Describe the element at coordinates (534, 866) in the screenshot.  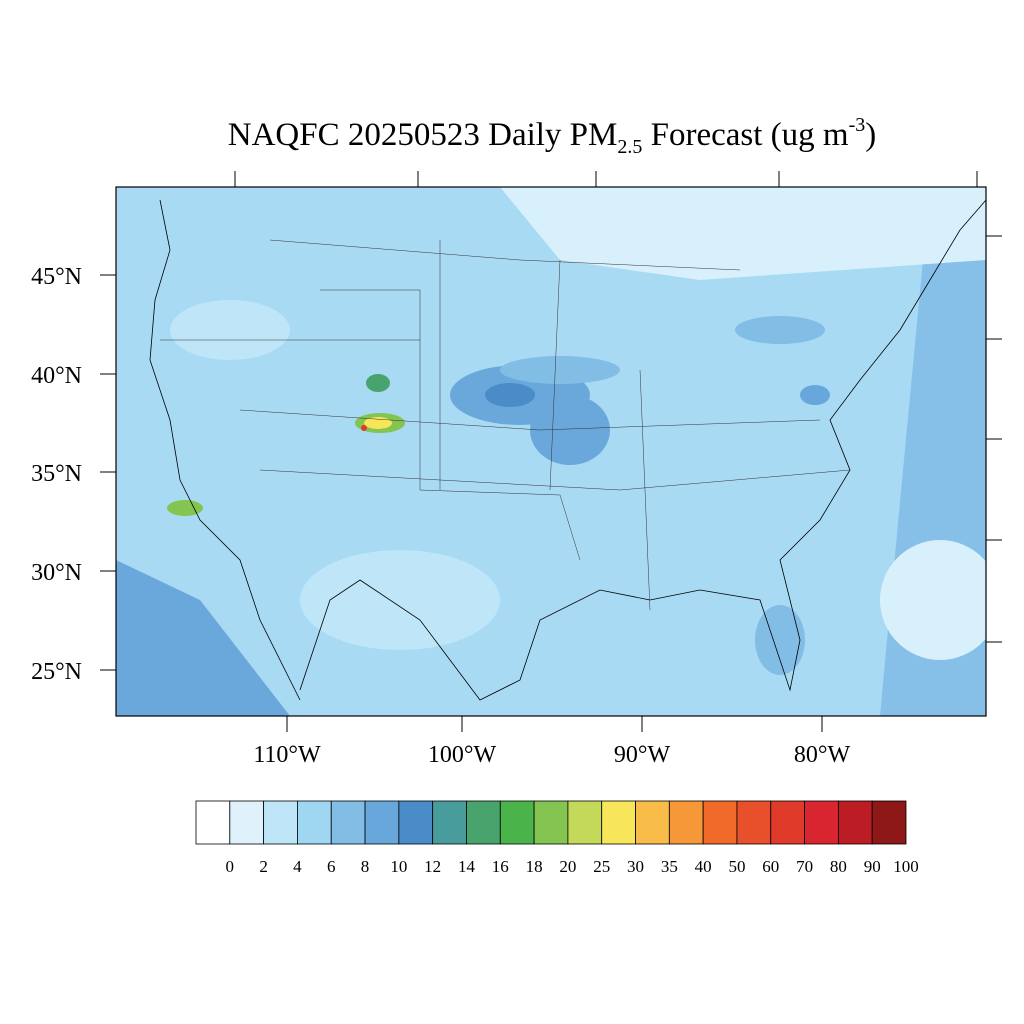
I see `colorbar-label: 18` at that location.